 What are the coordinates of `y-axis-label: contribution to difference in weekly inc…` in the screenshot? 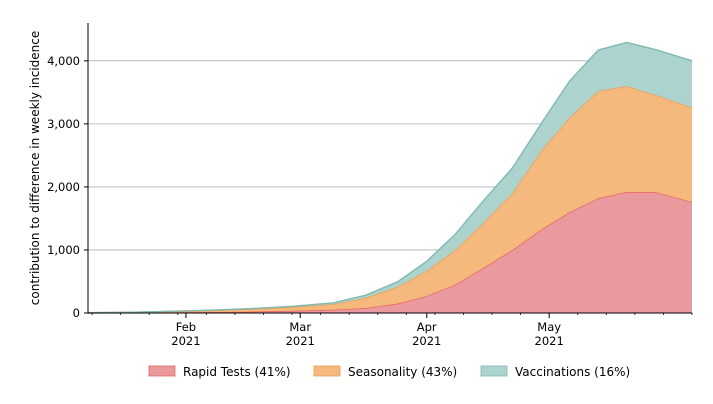 It's located at (35, 168).